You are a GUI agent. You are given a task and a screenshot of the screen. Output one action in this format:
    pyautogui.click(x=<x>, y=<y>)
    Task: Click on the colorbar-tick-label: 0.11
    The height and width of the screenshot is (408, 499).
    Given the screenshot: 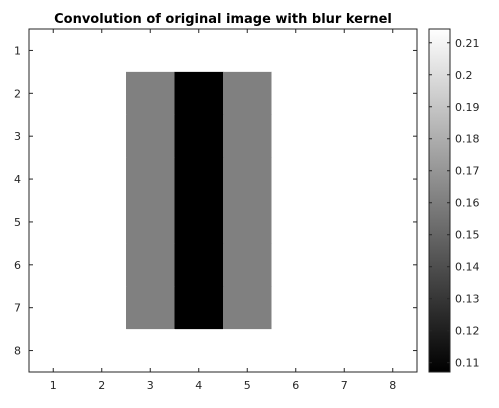 What is the action you would take?
    pyautogui.click(x=467, y=363)
    